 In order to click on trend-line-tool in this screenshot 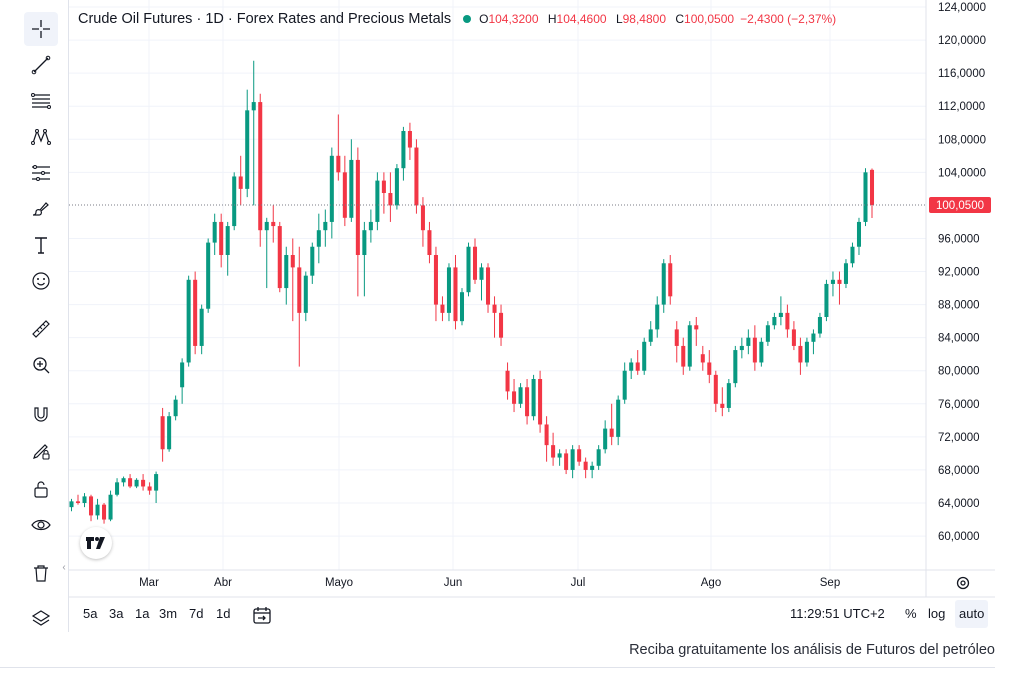, I will do `click(41, 65)`.